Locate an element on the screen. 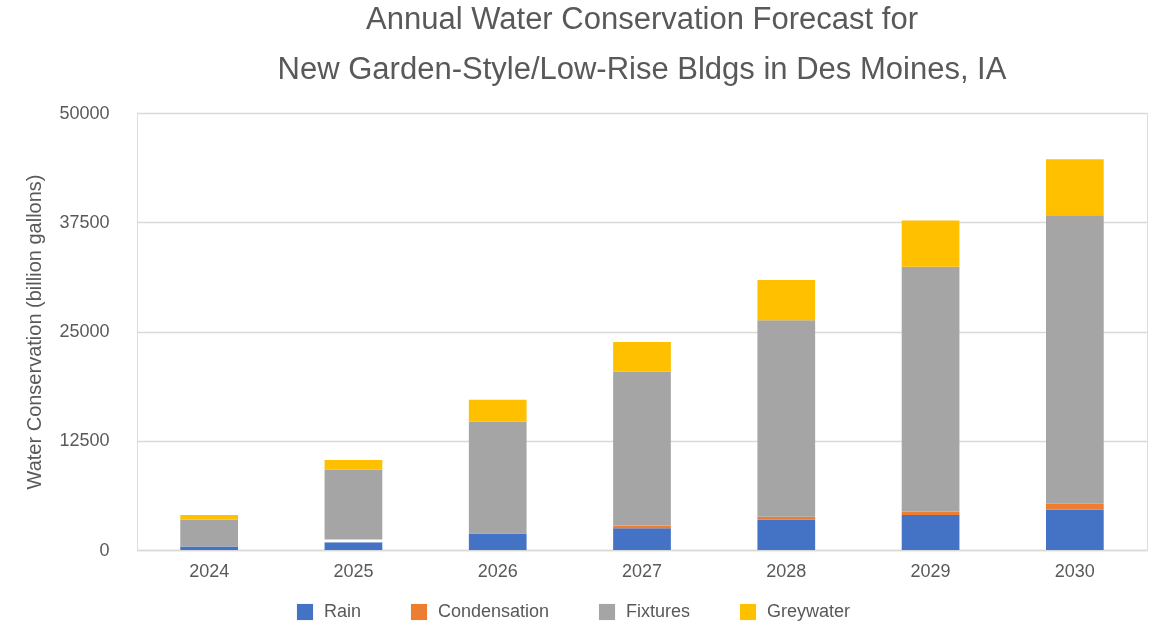  x-tick-label: 2027 is located at coordinates (642, 570).